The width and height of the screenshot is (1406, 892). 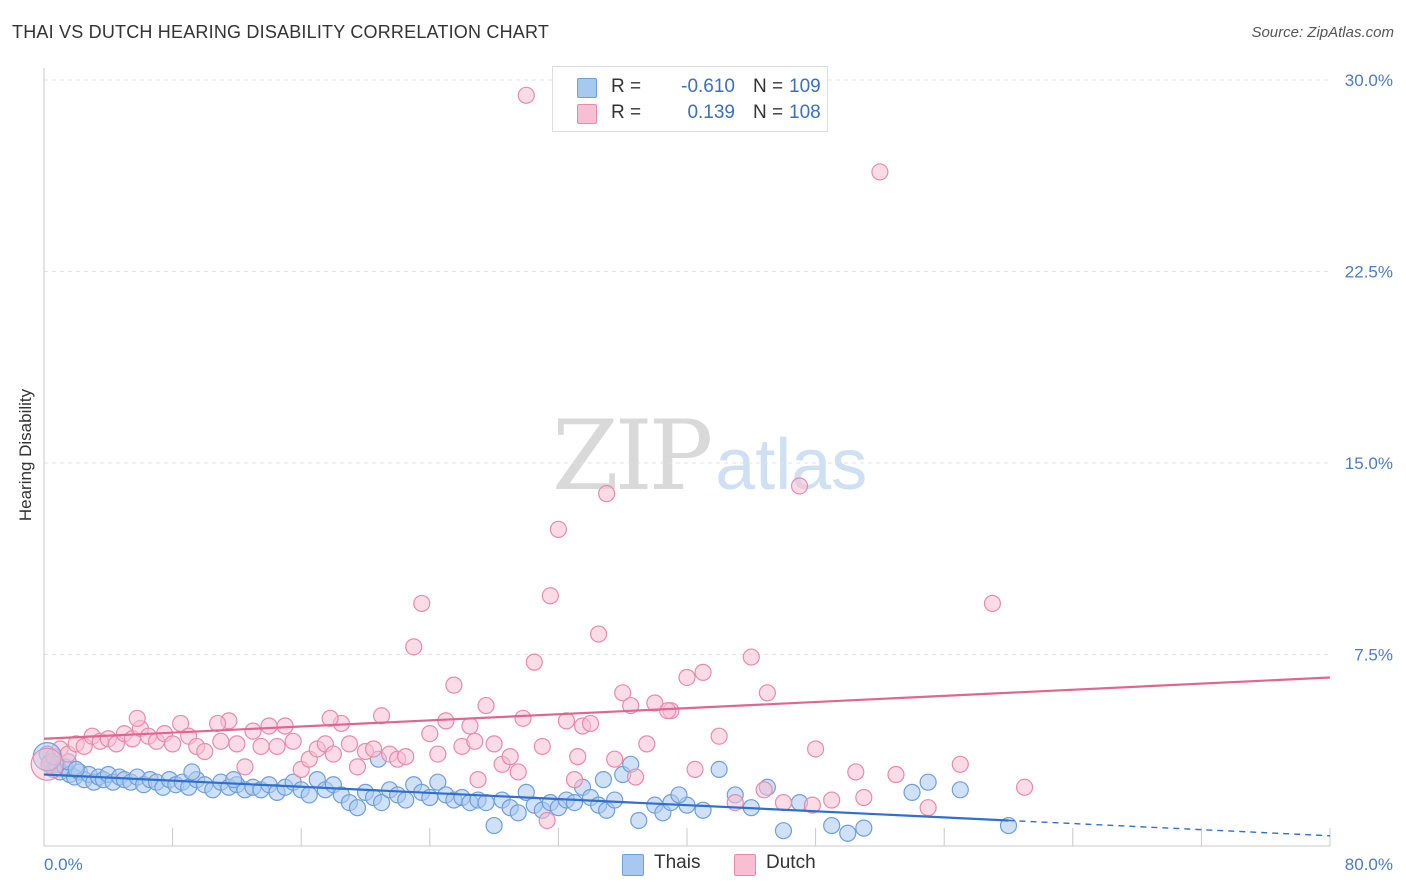 I want to click on legend-n-value: 109, so click(x=805, y=86).